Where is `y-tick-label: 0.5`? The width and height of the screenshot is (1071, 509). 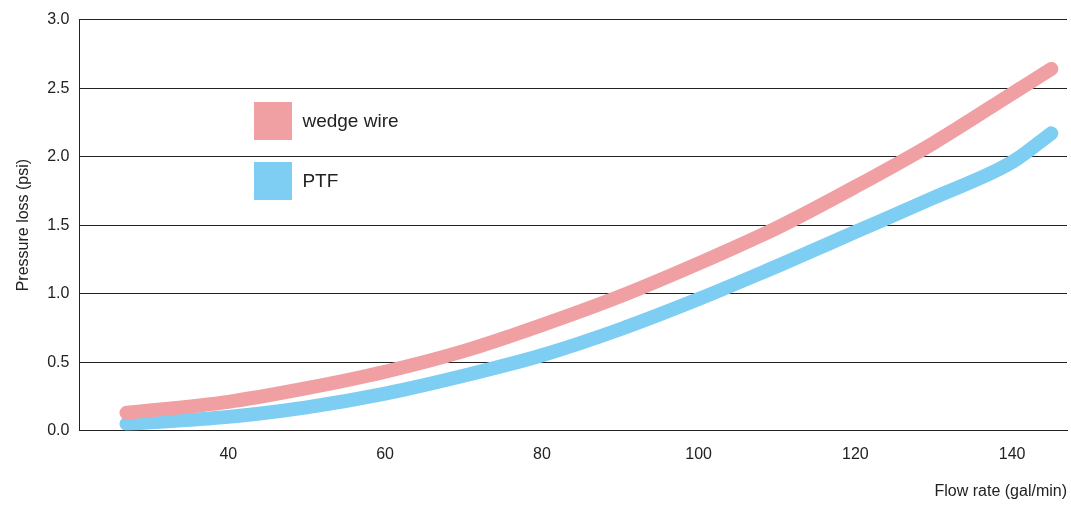
y-tick-label: 0.5 is located at coordinates (58, 361).